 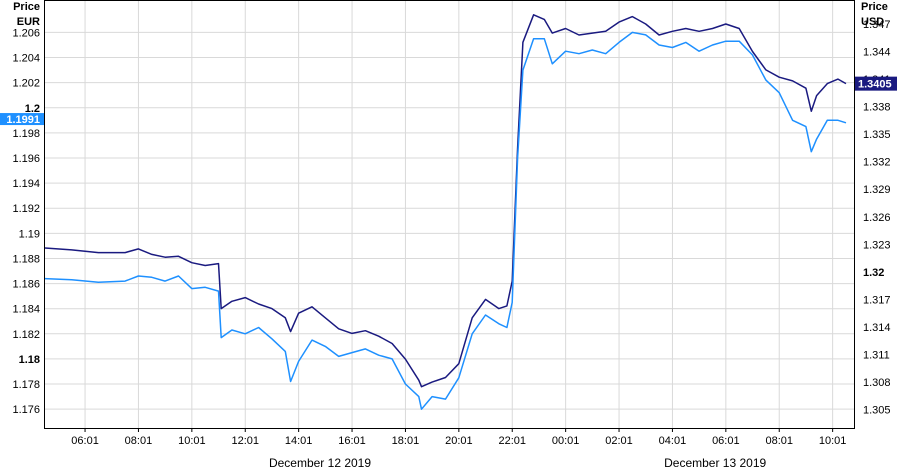 I want to click on x-date-label: December 13 2019, so click(x=715, y=463).